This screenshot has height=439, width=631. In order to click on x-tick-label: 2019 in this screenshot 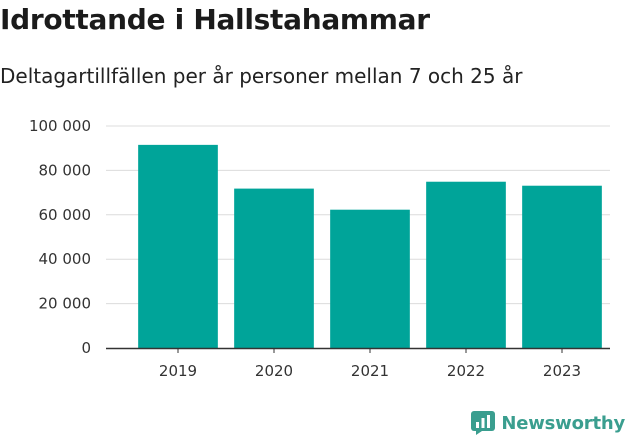, I will do `click(178, 371)`.